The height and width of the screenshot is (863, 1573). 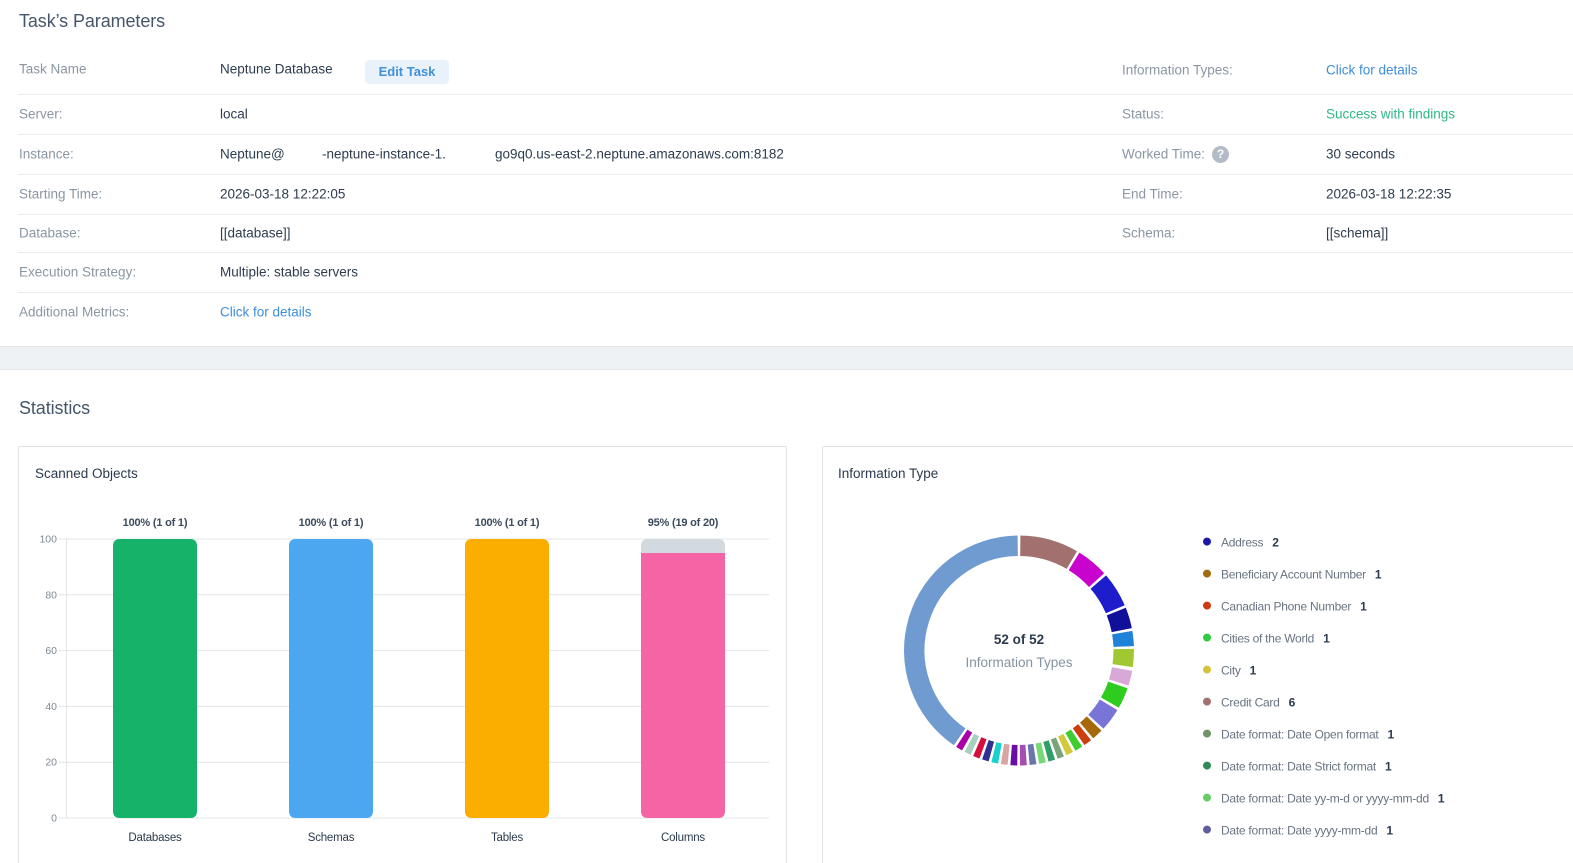 I want to click on svg-text: Tables, so click(x=507, y=838).